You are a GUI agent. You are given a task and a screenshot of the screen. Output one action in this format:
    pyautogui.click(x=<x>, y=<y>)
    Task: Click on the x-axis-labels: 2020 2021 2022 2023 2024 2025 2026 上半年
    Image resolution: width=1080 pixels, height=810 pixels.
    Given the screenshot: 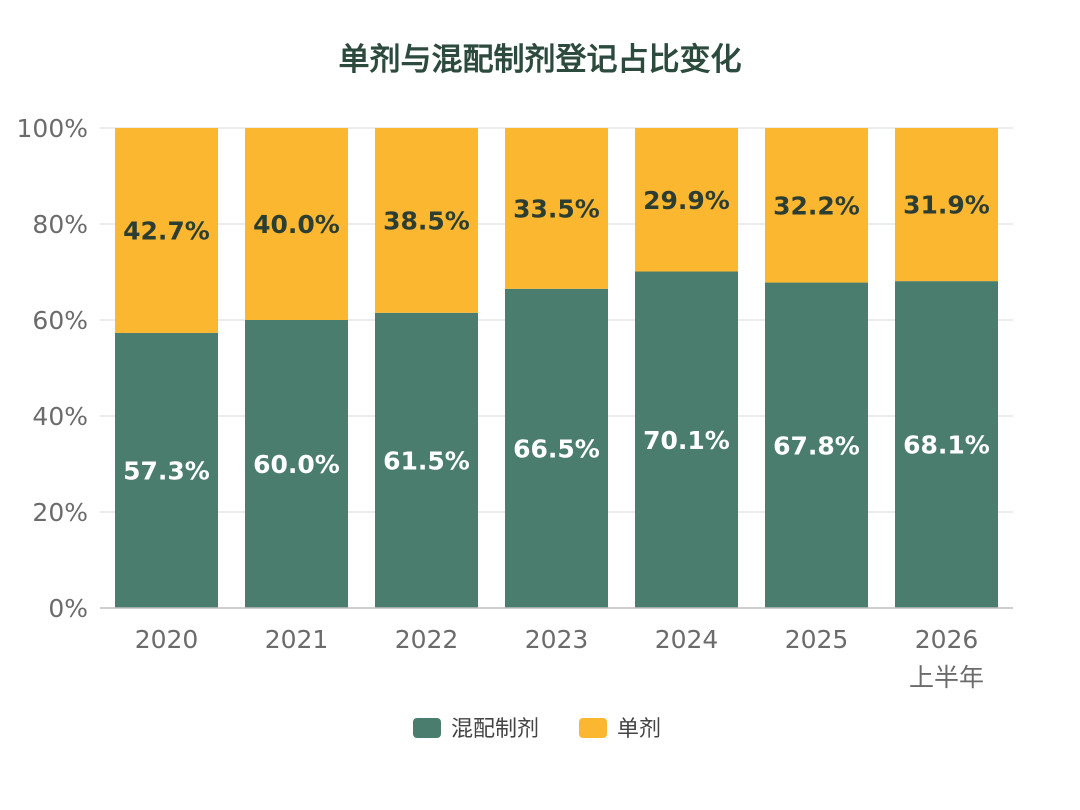 What is the action you would take?
    pyautogui.click(x=559, y=658)
    